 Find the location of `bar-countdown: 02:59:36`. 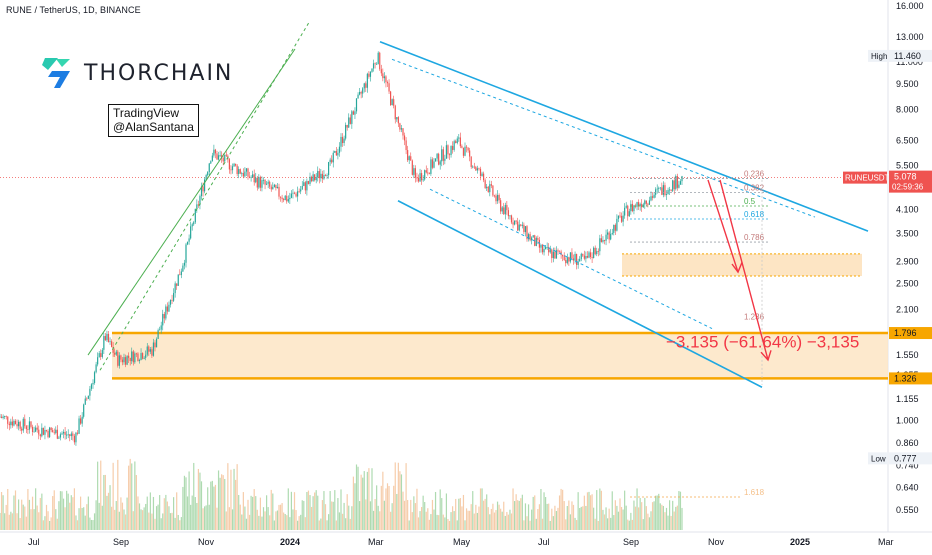

bar-countdown: 02:59:36 is located at coordinates (908, 187).